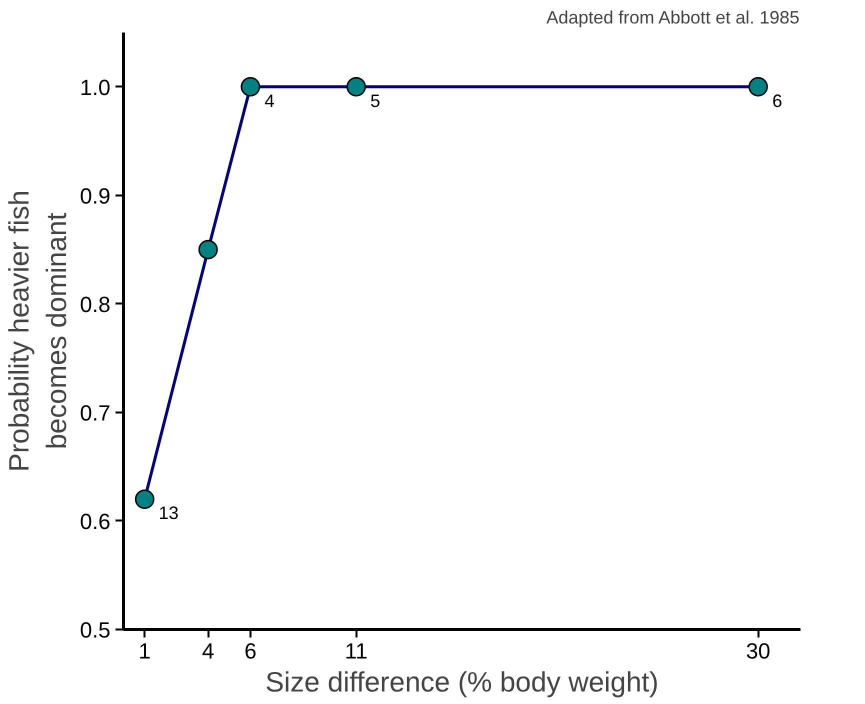 This screenshot has height=704, width=865. I want to click on y-axis-title: Probability heavier fish becomes dominant, so click(38, 331).